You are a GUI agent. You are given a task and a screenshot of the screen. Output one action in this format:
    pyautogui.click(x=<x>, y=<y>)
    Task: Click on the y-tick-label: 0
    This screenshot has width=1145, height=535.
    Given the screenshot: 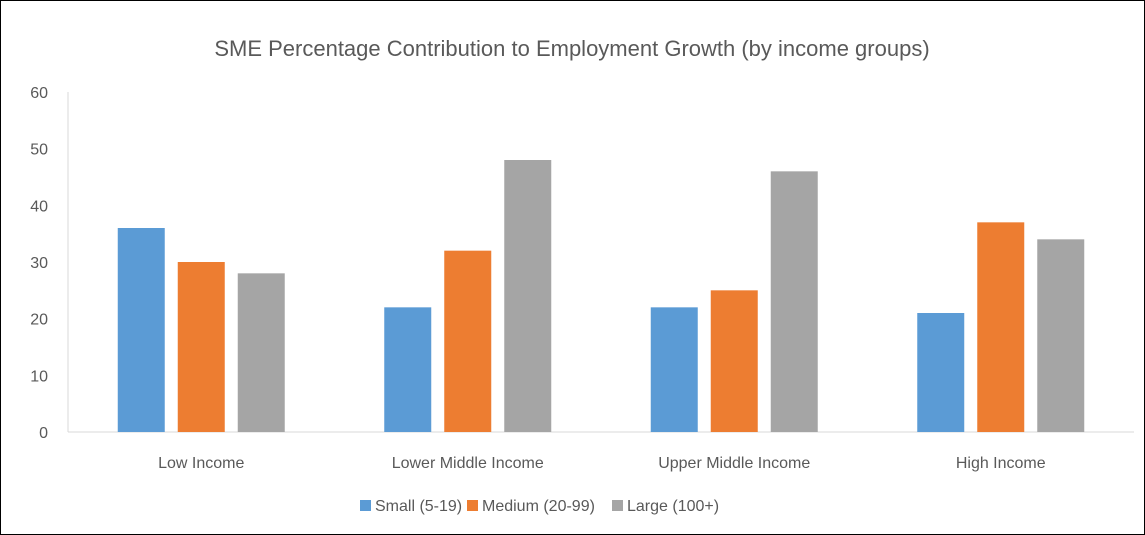 What is the action you would take?
    pyautogui.click(x=43, y=433)
    